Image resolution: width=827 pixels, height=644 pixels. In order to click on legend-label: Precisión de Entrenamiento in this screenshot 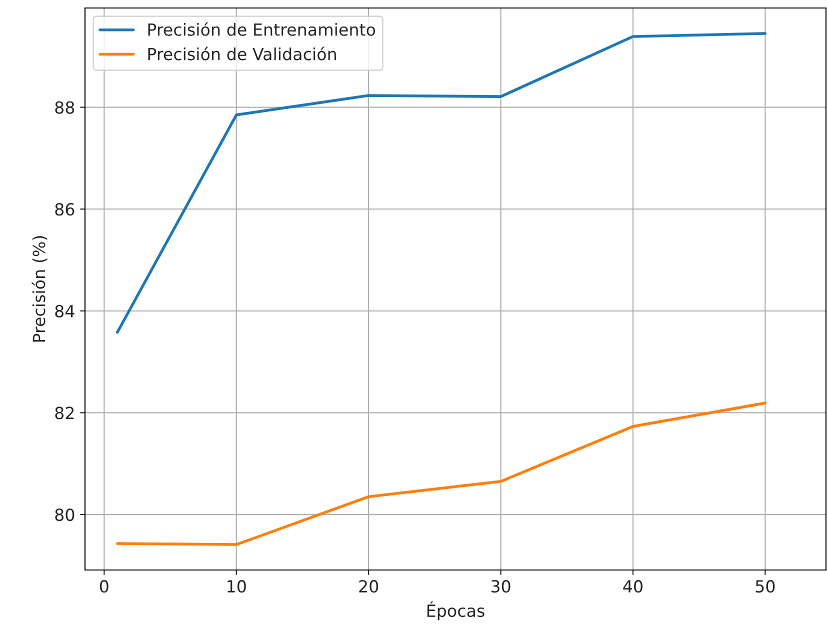, I will do `click(262, 29)`.